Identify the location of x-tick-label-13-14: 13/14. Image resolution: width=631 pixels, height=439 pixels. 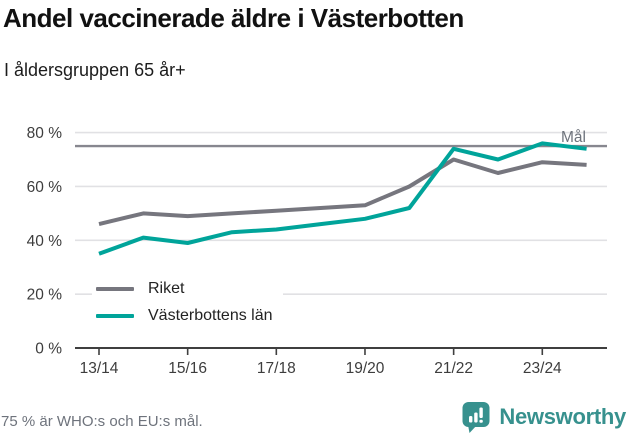
(99, 368).